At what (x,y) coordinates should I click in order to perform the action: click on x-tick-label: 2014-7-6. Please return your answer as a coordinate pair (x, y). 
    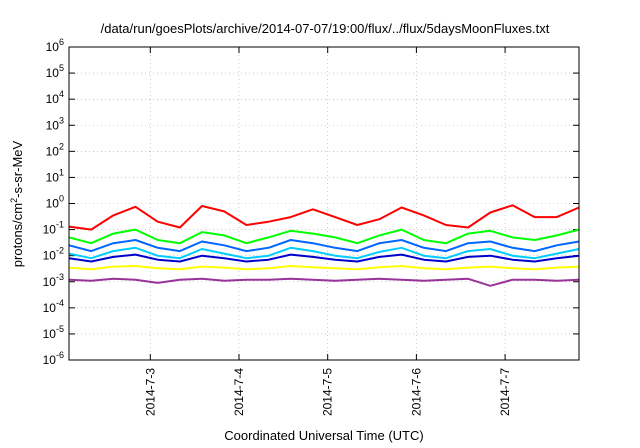
    Looking at the image, I should click on (416, 392).